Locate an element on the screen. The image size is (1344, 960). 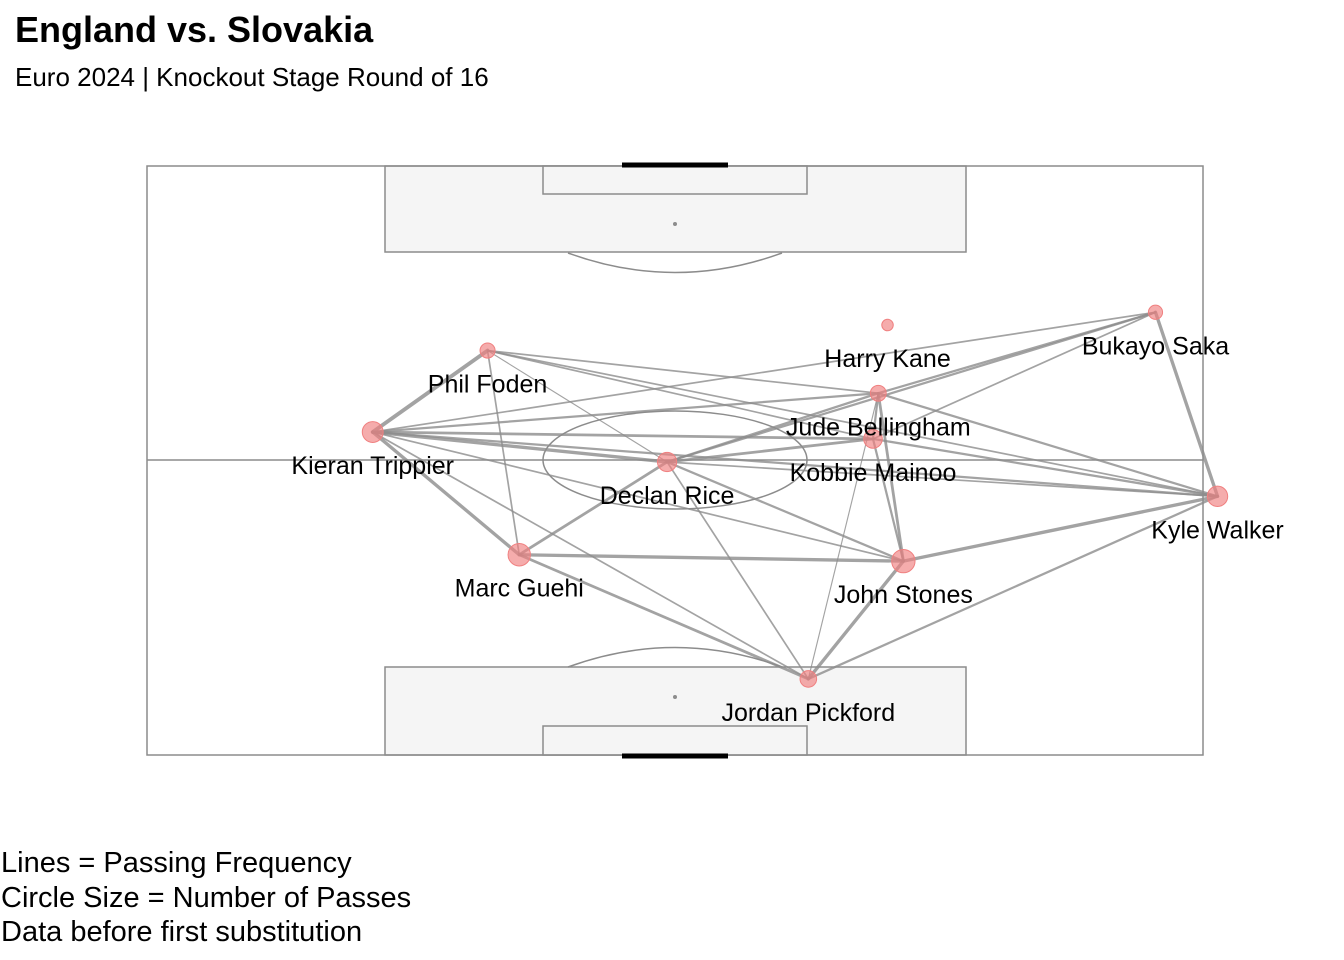
pass-line-kieran-trippier-marc-guehi is located at coordinates (446, 493).